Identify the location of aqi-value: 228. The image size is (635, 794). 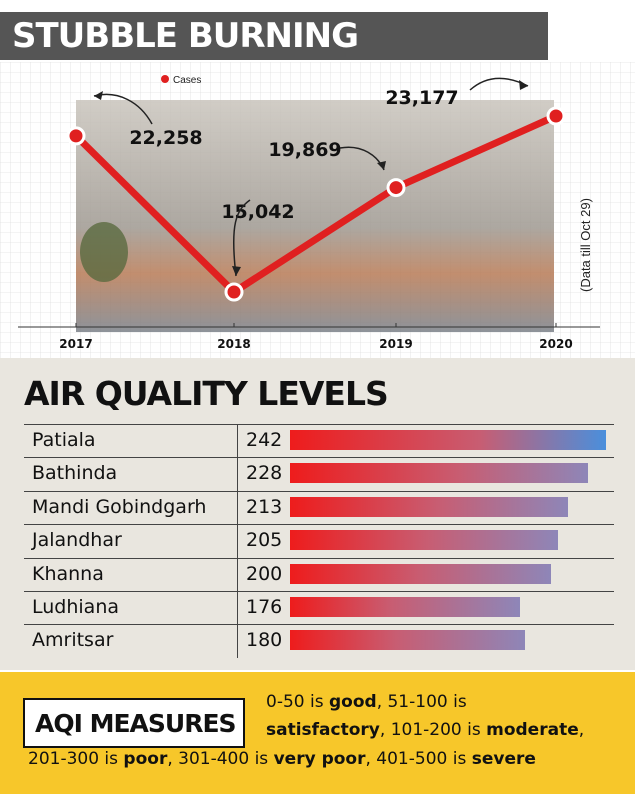
(264, 473).